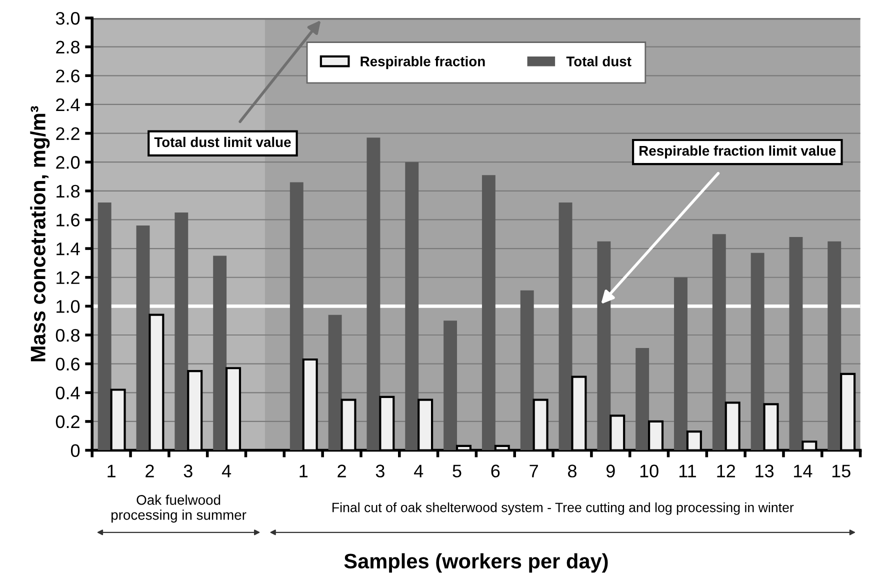 The height and width of the screenshot is (581, 869). Describe the element at coordinates (68, 335) in the screenshot. I see `y-tick-label: 0.8` at that location.